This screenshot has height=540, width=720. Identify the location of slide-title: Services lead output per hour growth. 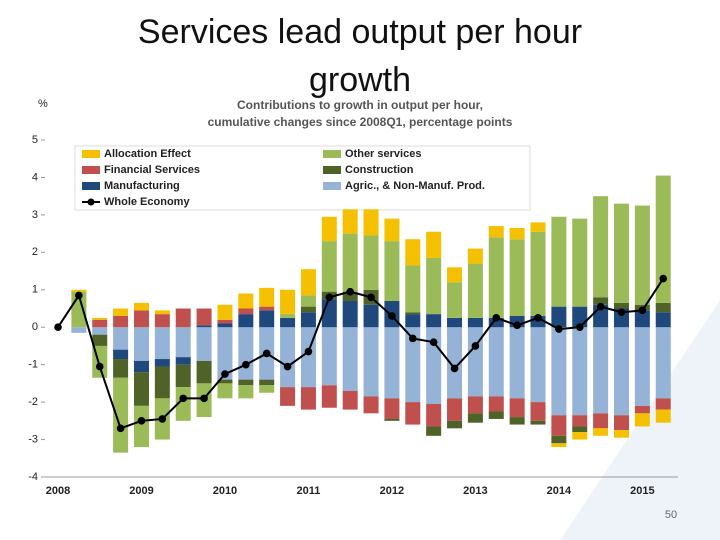
(360, 56).